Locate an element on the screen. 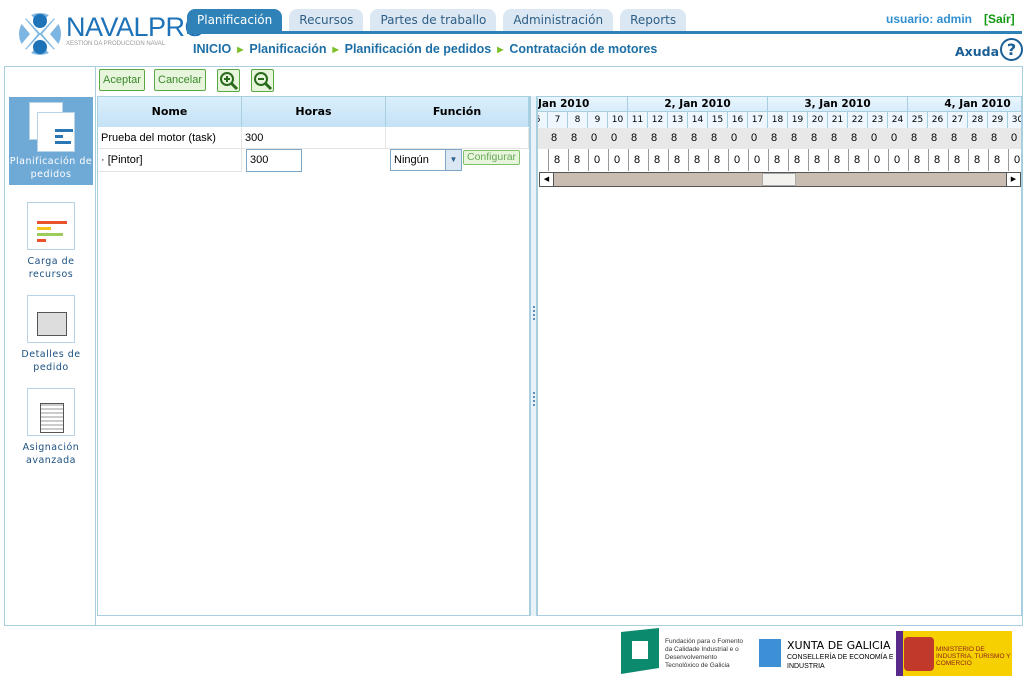 This screenshot has height=680, width=1026. function-select: Ningún ▼ is located at coordinates (426, 160).